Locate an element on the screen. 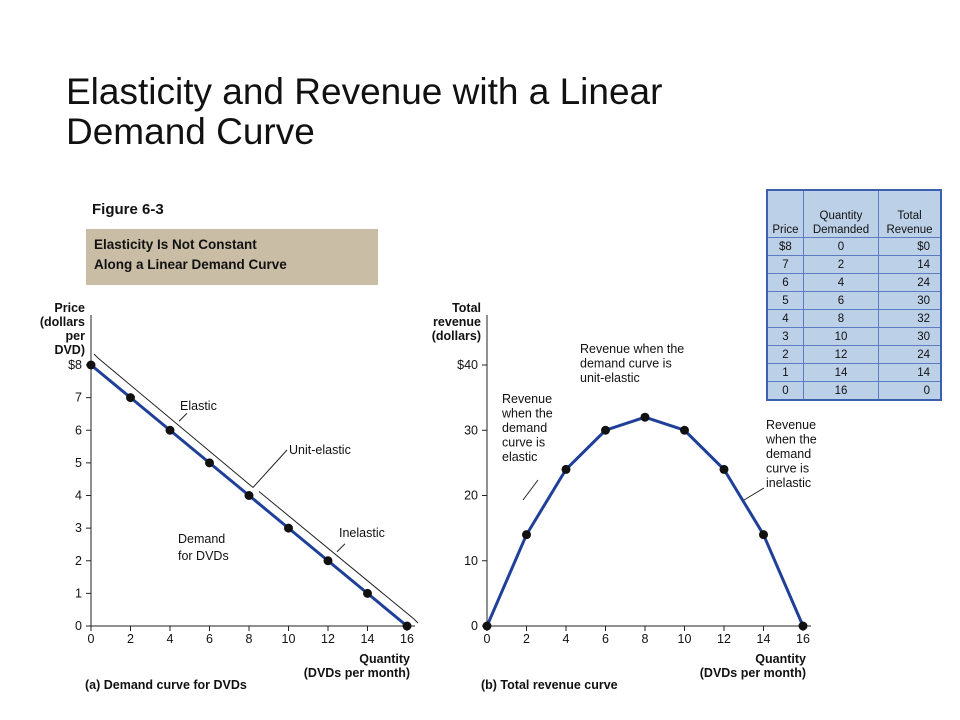 This screenshot has height=720, width=960. table-row: 0 16 0 is located at coordinates (854, 391).